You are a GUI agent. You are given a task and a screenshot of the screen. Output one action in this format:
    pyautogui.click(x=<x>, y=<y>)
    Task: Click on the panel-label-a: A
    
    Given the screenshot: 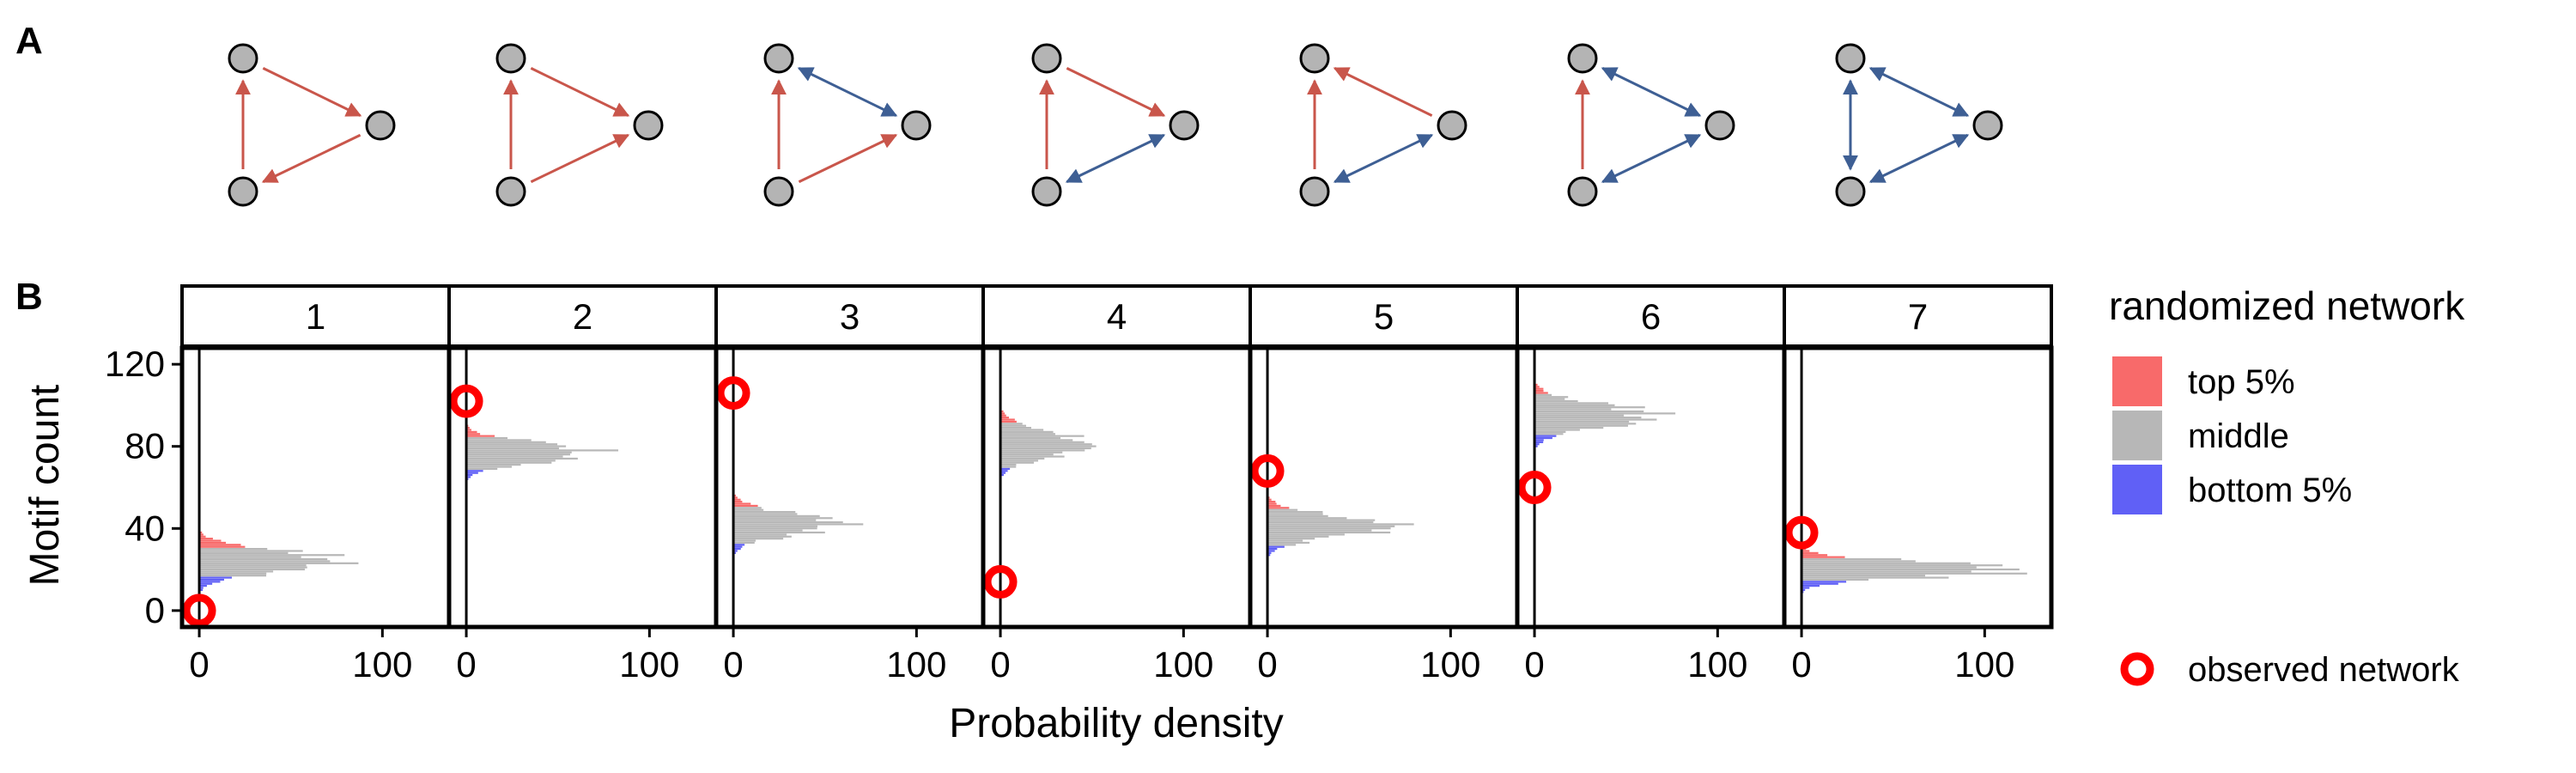 What is the action you would take?
    pyautogui.click(x=29, y=41)
    